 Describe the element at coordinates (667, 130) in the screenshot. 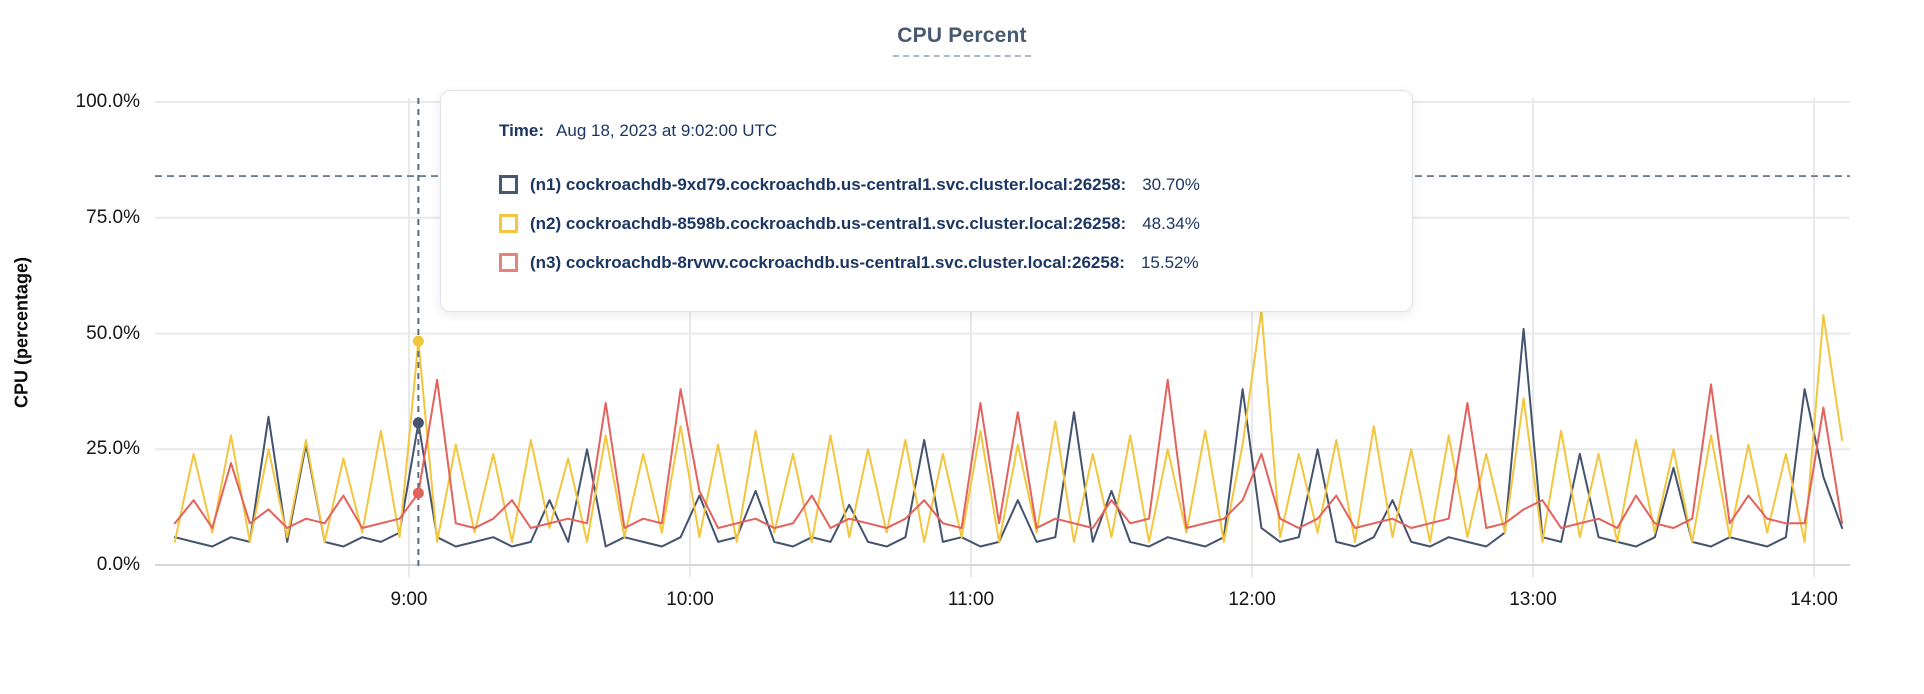

I see `tooltip-time-value: Aug 18, 2023 at 9:02:00 UTC` at that location.